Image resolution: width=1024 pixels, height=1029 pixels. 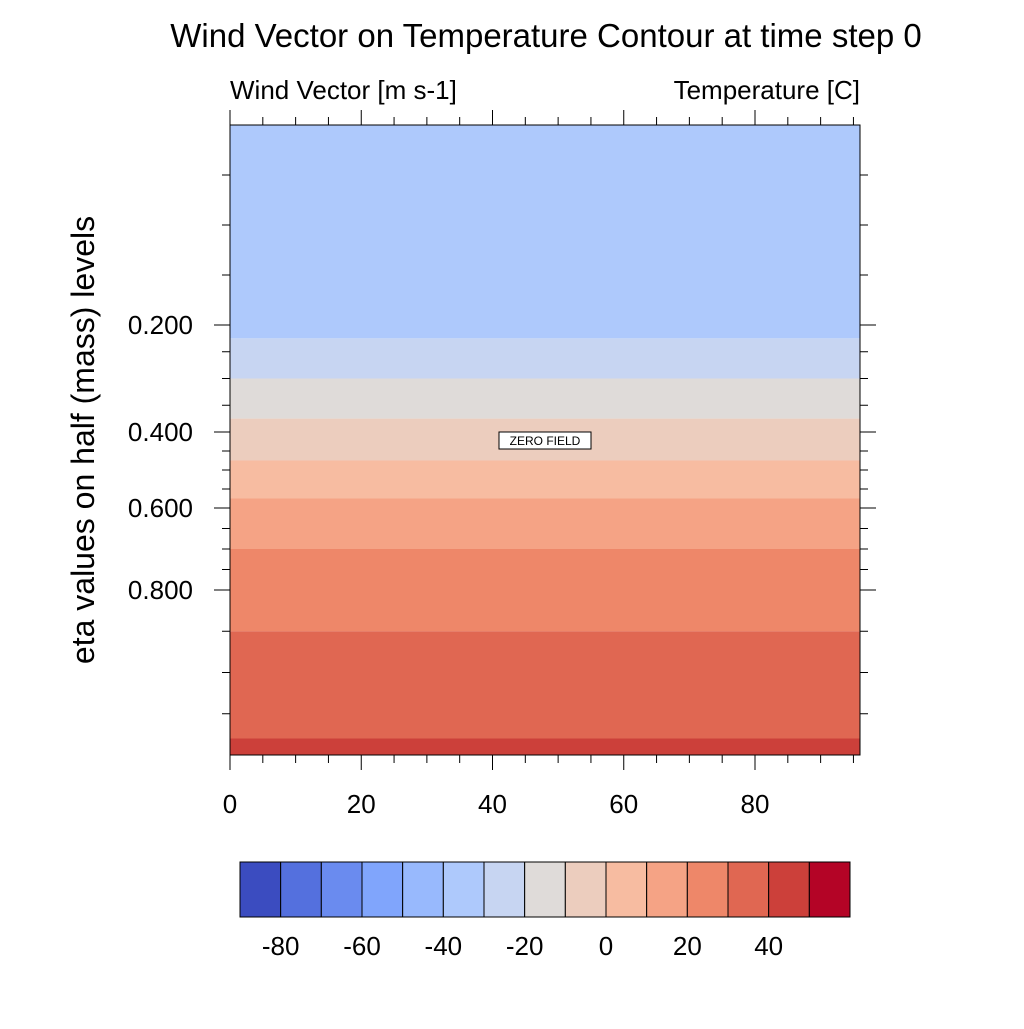 I want to click on right-subtitle: Temperature [C], so click(x=767, y=90).